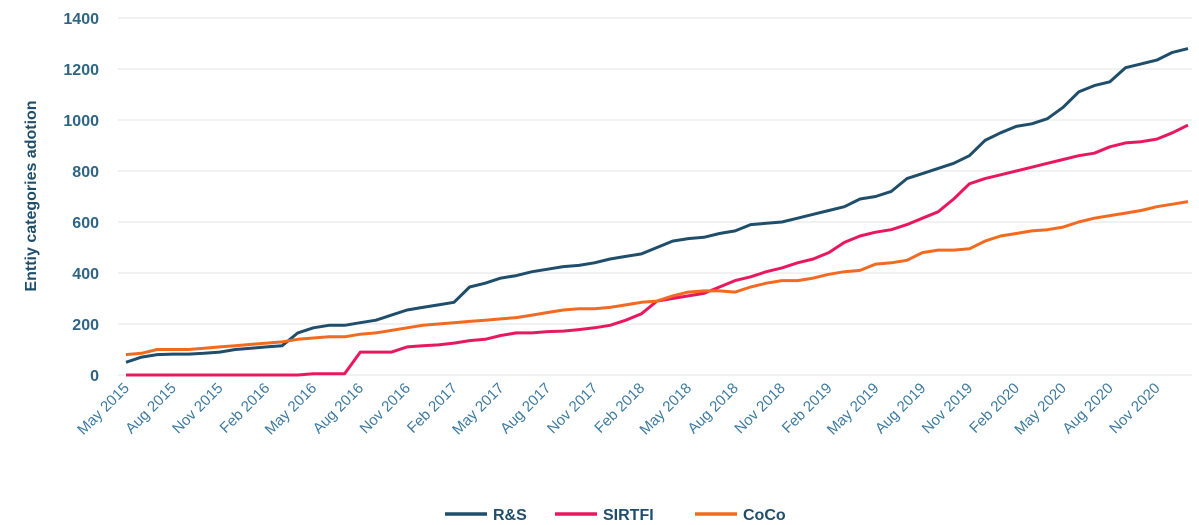 The height and width of the screenshot is (525, 1199). I want to click on y-tick-label: 800, so click(85, 172).